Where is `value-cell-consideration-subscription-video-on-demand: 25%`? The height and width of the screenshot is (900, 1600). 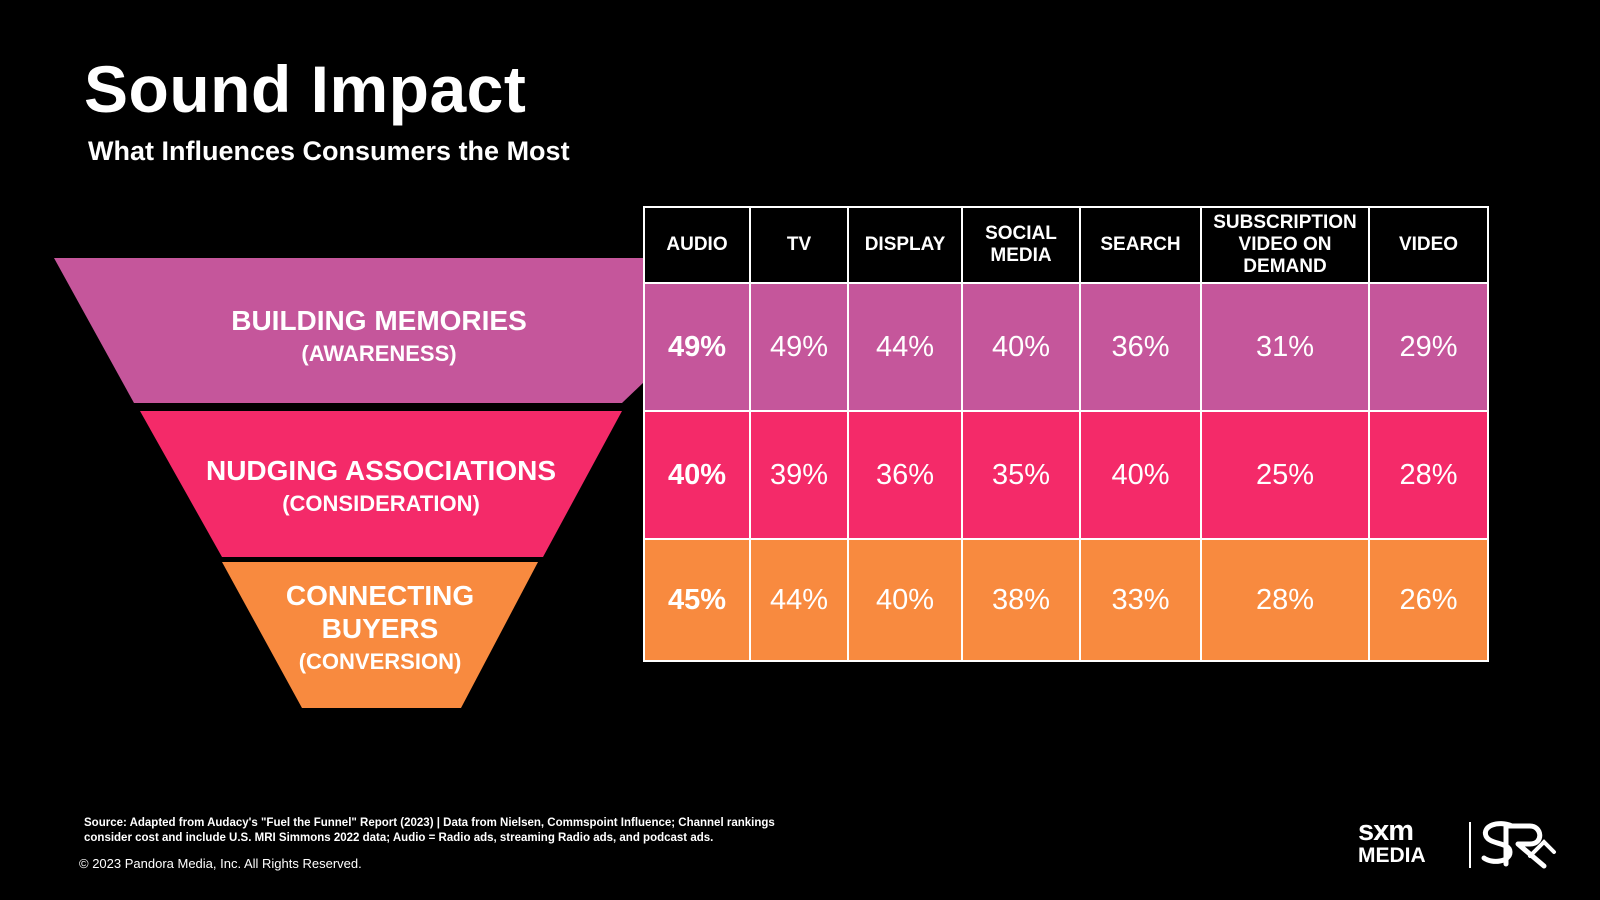 value-cell-consideration-subscription-video-on-demand: 25% is located at coordinates (1285, 475).